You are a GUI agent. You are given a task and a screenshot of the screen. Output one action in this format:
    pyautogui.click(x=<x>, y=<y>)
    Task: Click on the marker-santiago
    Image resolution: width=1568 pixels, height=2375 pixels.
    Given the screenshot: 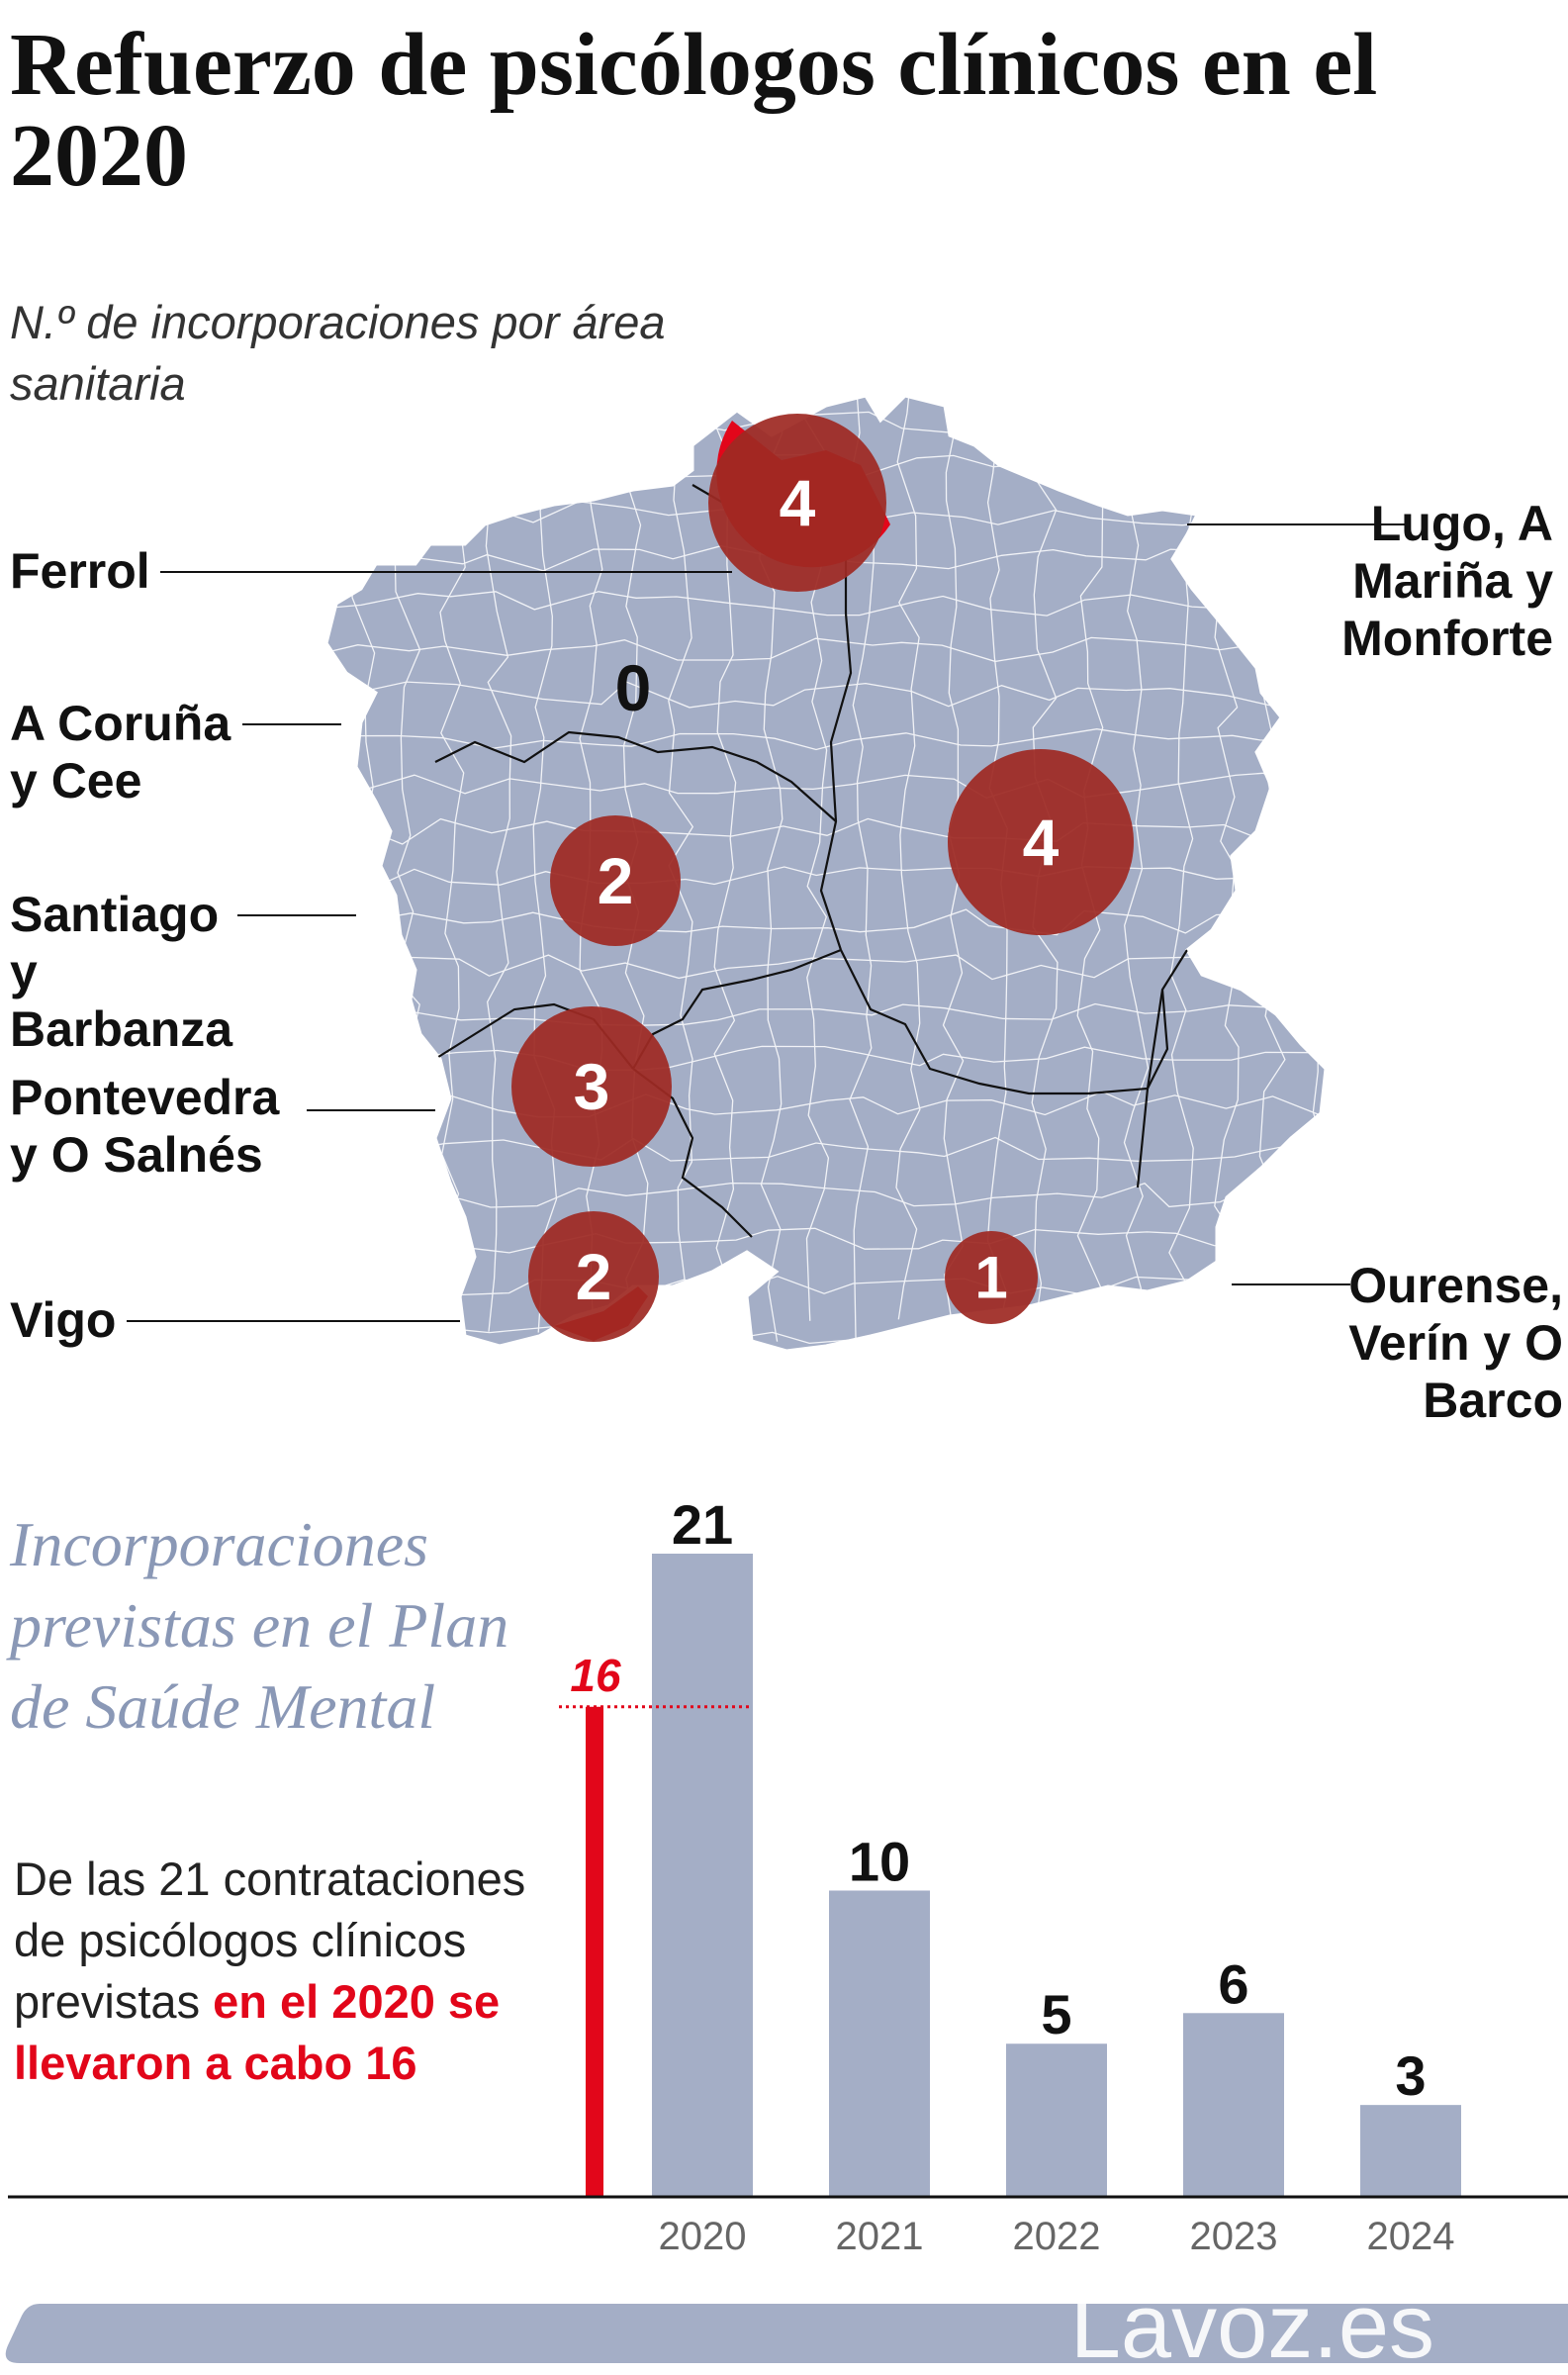 What is the action you would take?
    pyautogui.click(x=615, y=881)
    